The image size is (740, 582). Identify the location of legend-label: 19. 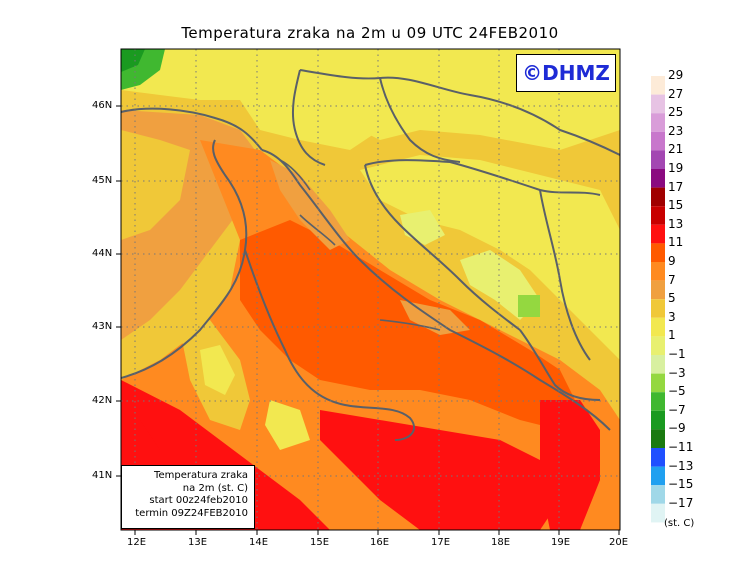
(676, 168).